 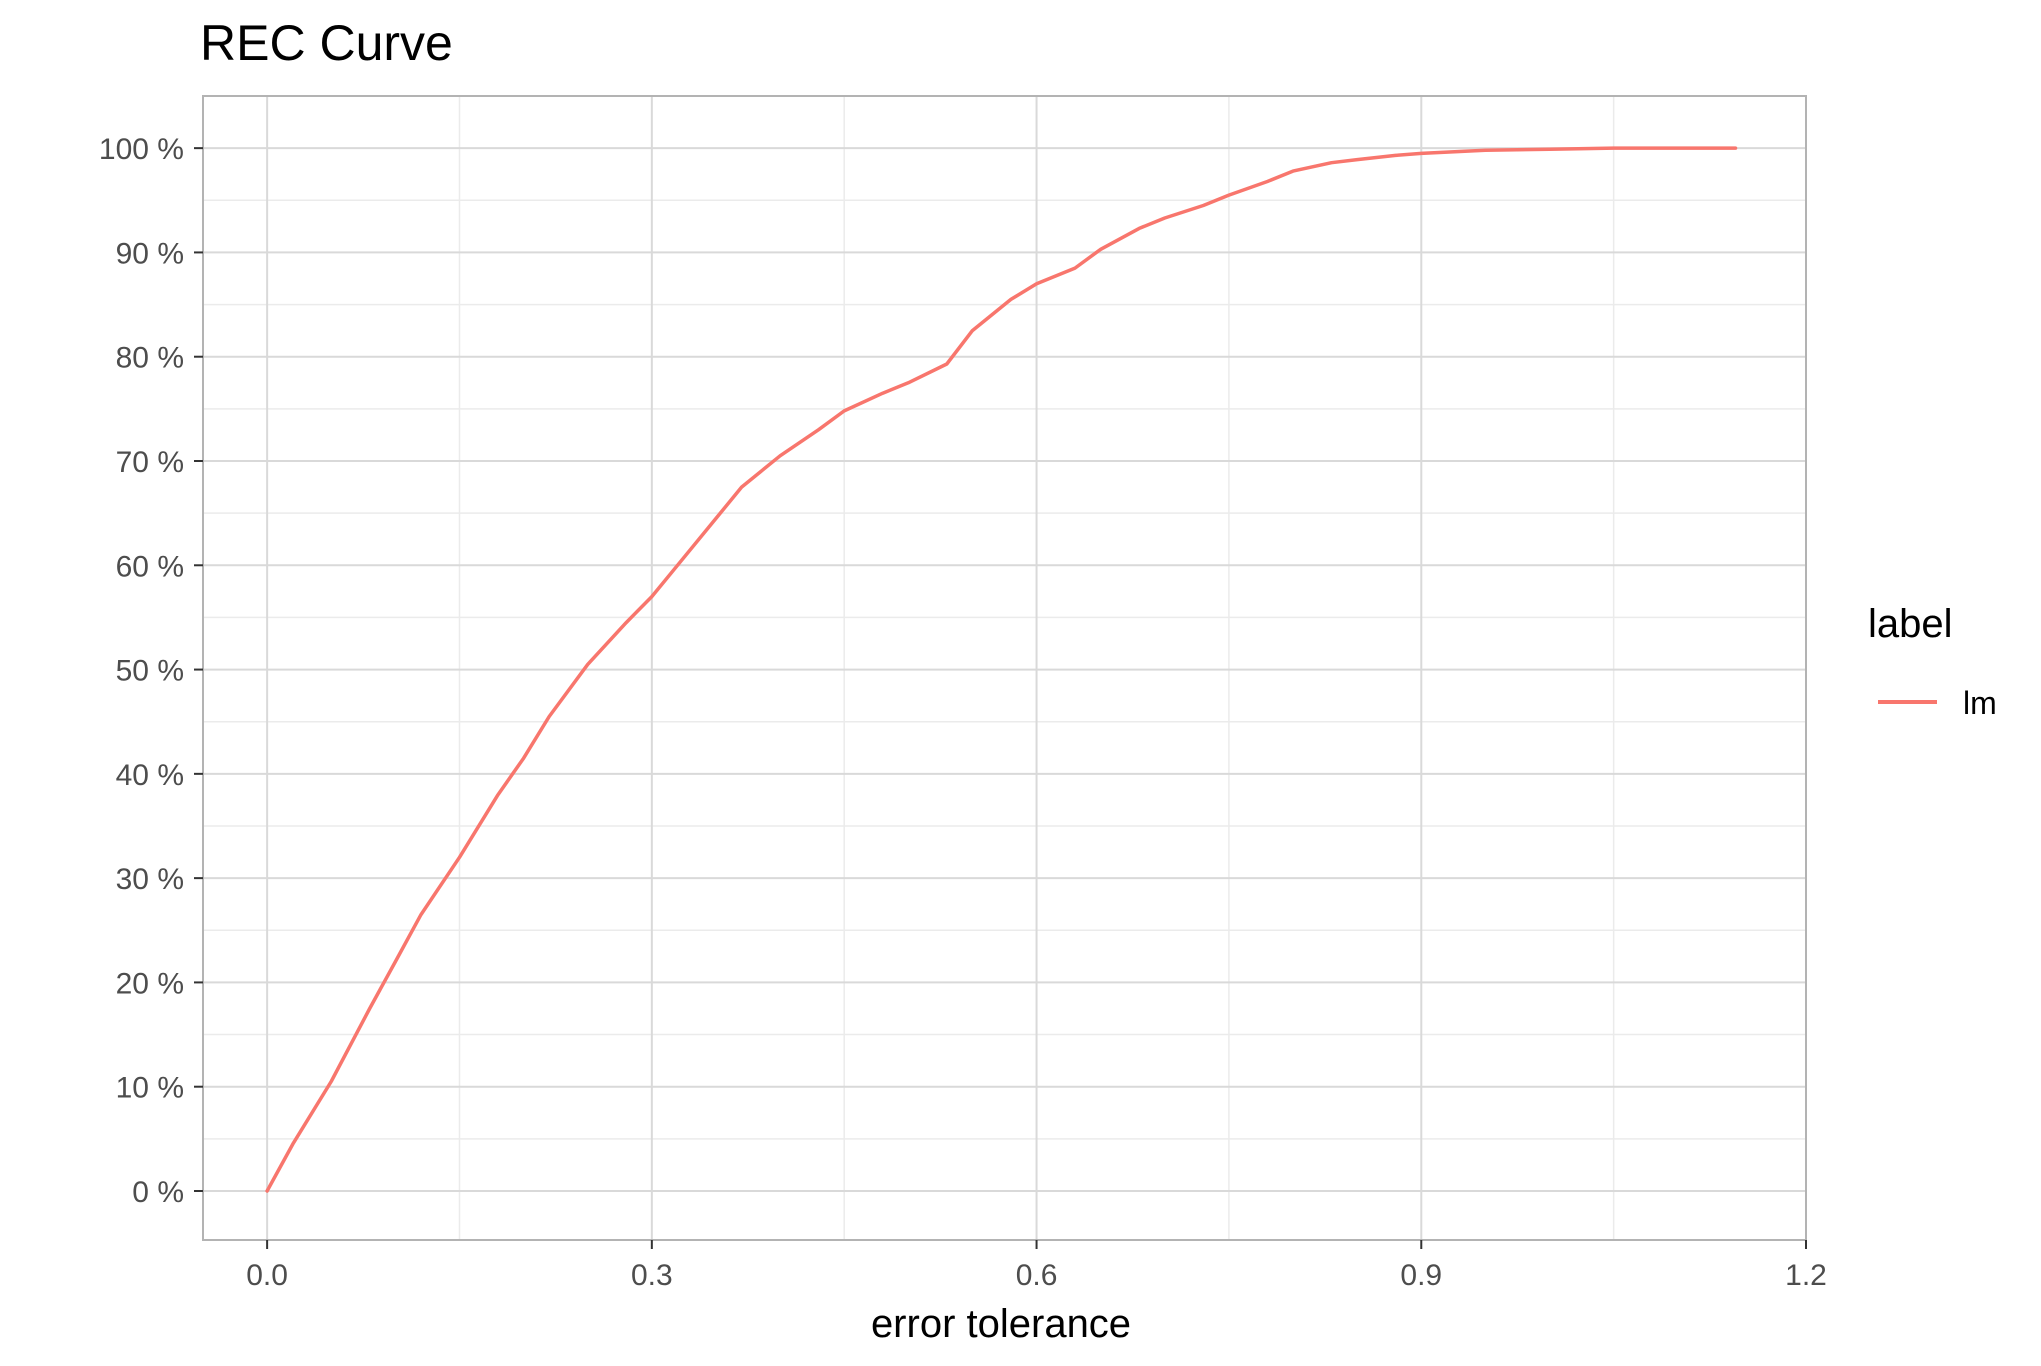 I want to click on y-tick-label: 50 %, so click(x=150, y=671).